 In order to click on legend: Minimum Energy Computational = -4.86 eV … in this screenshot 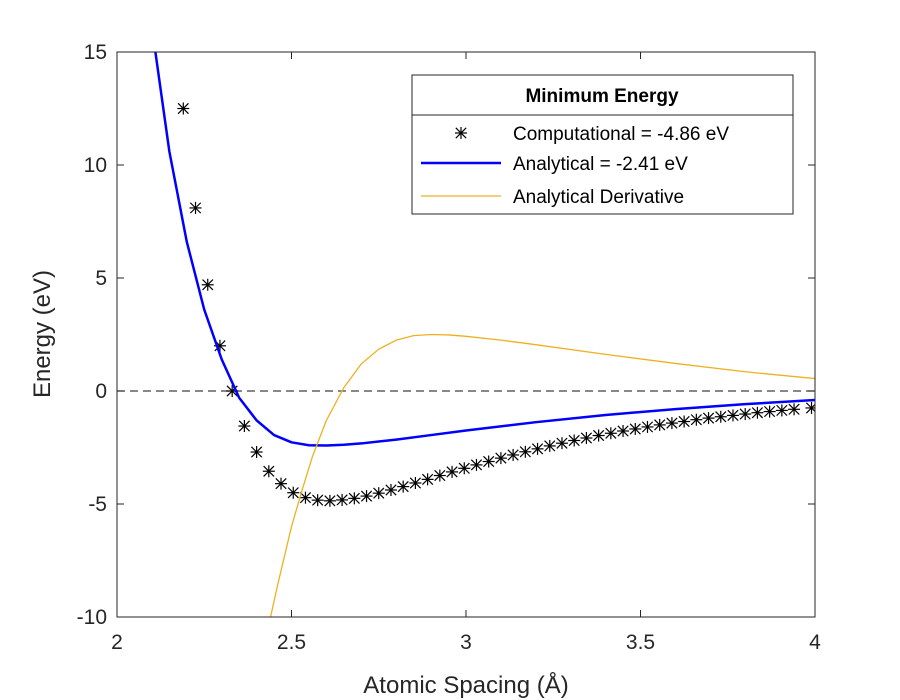, I will do `click(602, 144)`.